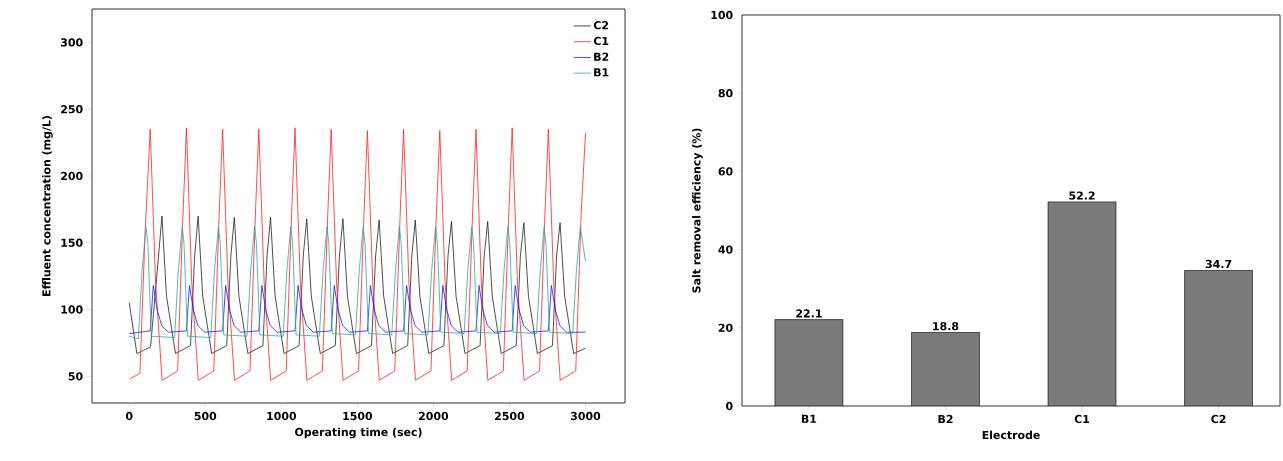 This screenshot has width=1283, height=461. I want to click on y-tick-label: 60, so click(725, 171).